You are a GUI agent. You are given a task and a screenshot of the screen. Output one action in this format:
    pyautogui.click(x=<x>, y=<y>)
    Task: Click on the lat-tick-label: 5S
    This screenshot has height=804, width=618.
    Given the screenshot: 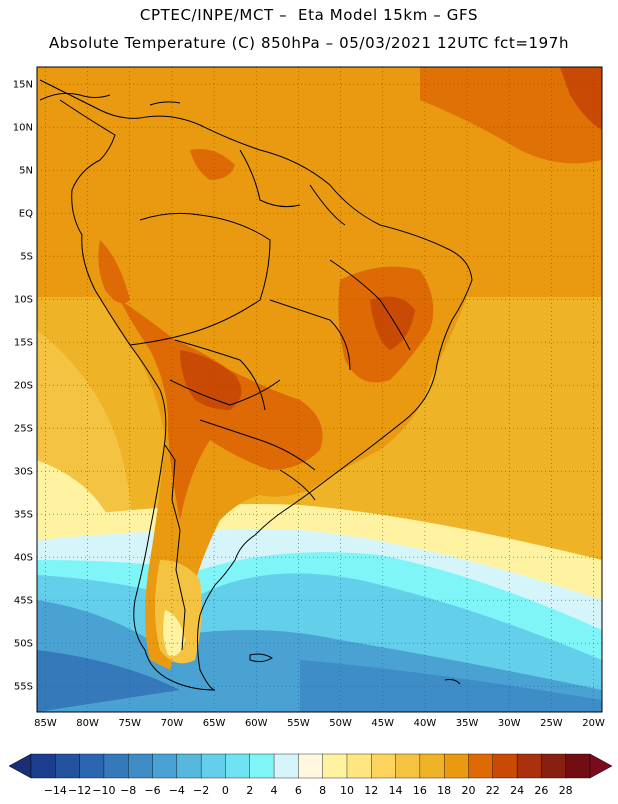 What is the action you would take?
    pyautogui.click(x=26, y=257)
    